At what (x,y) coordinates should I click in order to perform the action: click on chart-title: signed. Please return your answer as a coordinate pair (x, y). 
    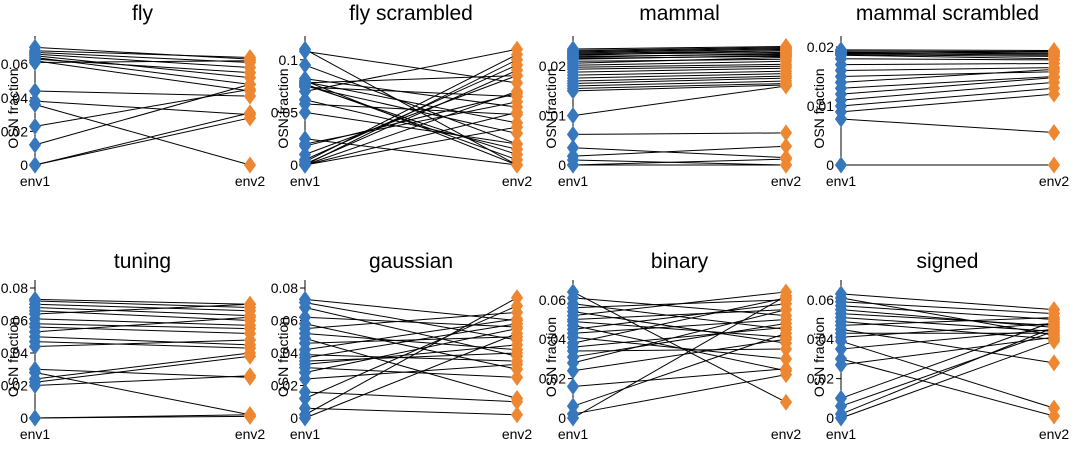
    Looking at the image, I should click on (948, 261).